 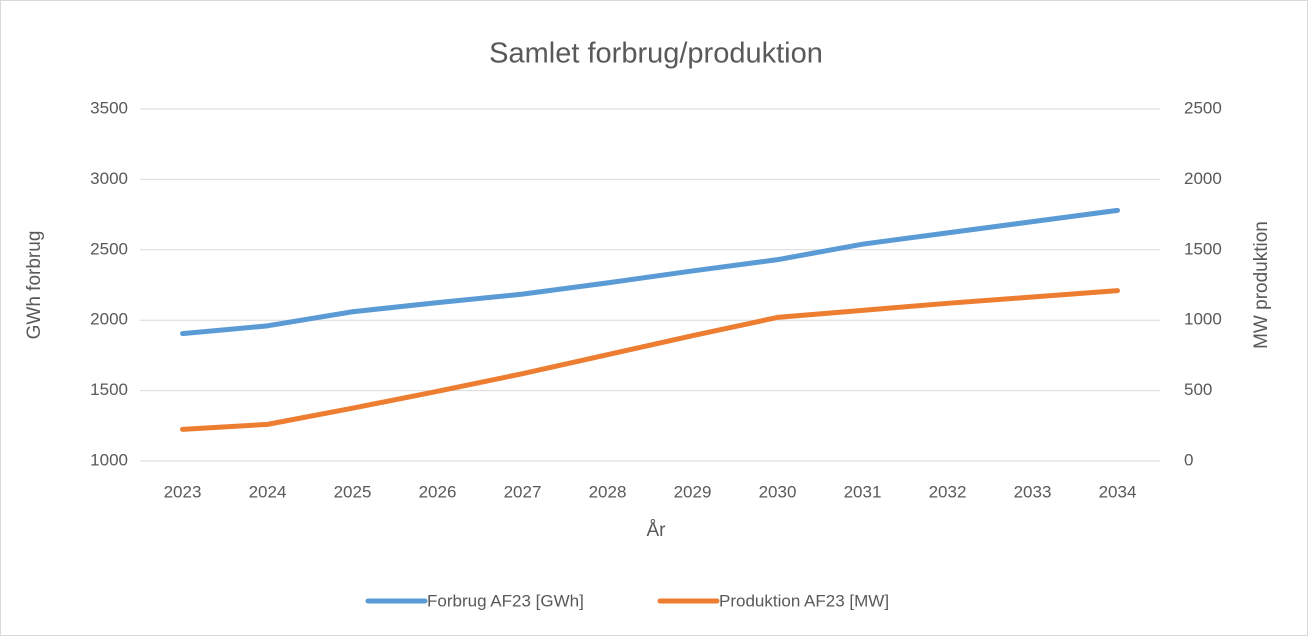 What do you see at coordinates (109, 389) in the screenshot?
I see `y-tick-label: 1500` at bounding box center [109, 389].